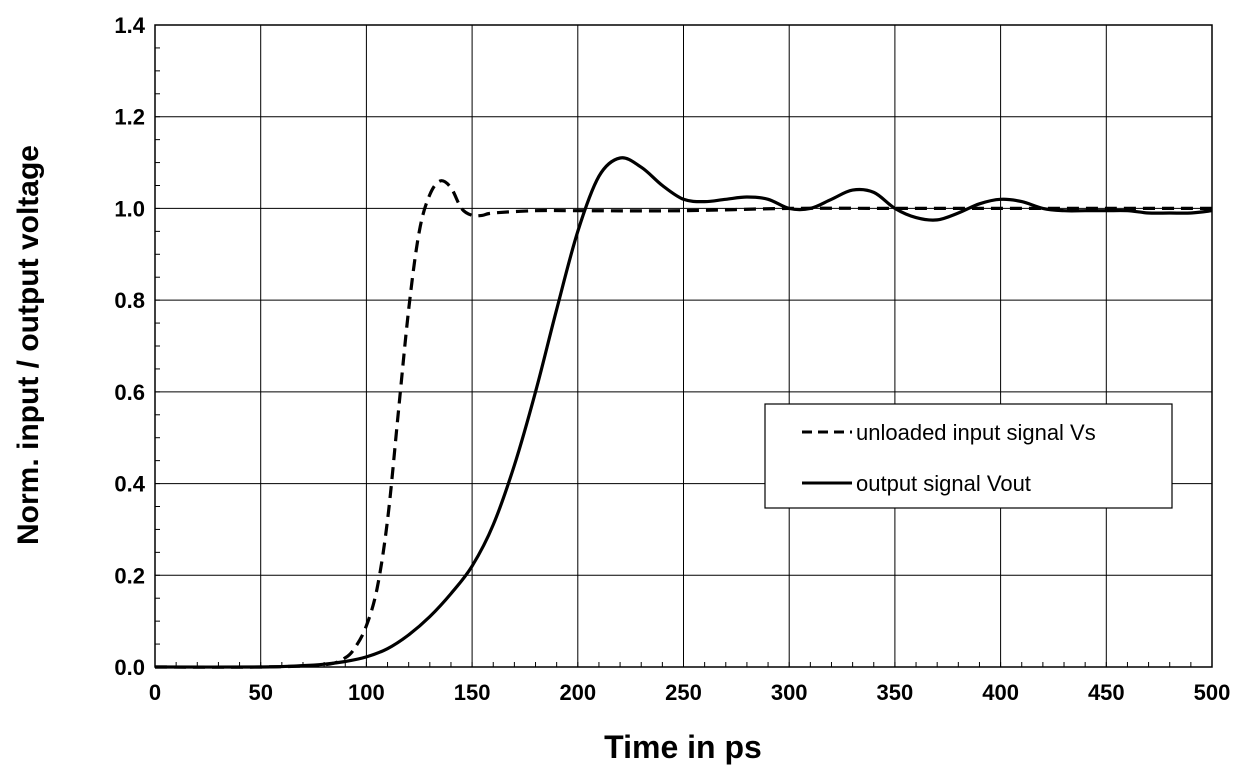  I want to click on x-tick-label: 400, so click(1000, 692).